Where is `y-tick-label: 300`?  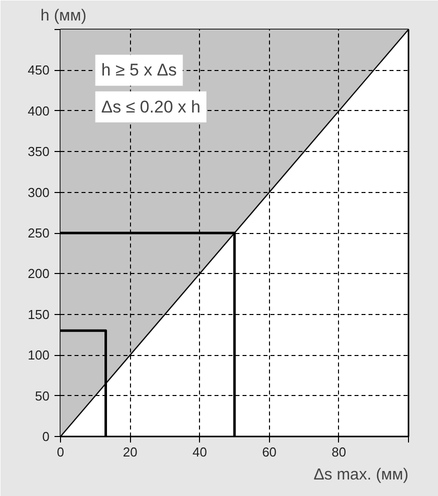 y-tick-label: 300 is located at coordinates (39, 192).